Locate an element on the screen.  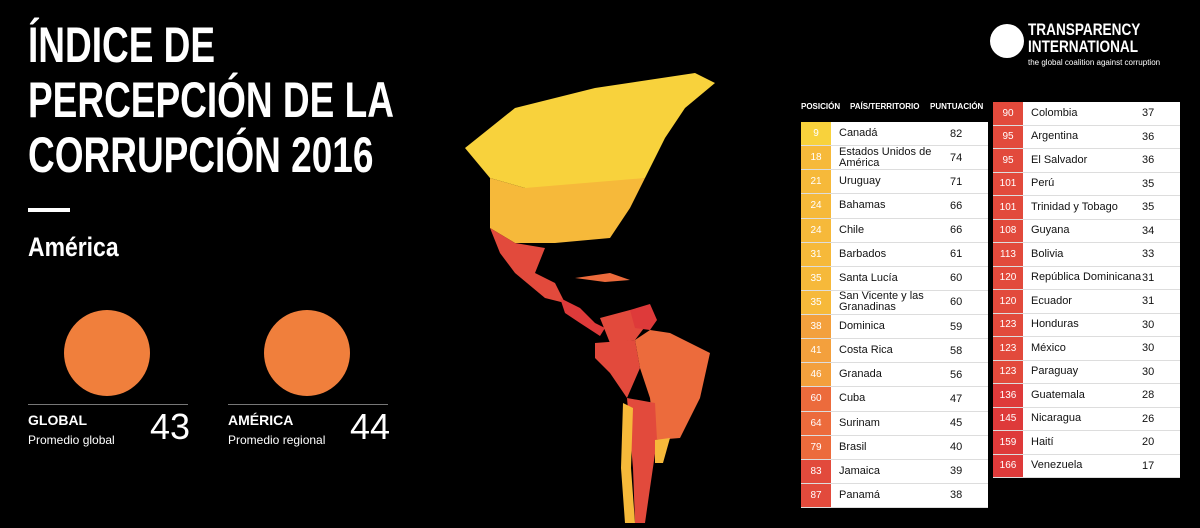
average: GLOBAL Promedio global 43 is located at coordinates (113, 383).